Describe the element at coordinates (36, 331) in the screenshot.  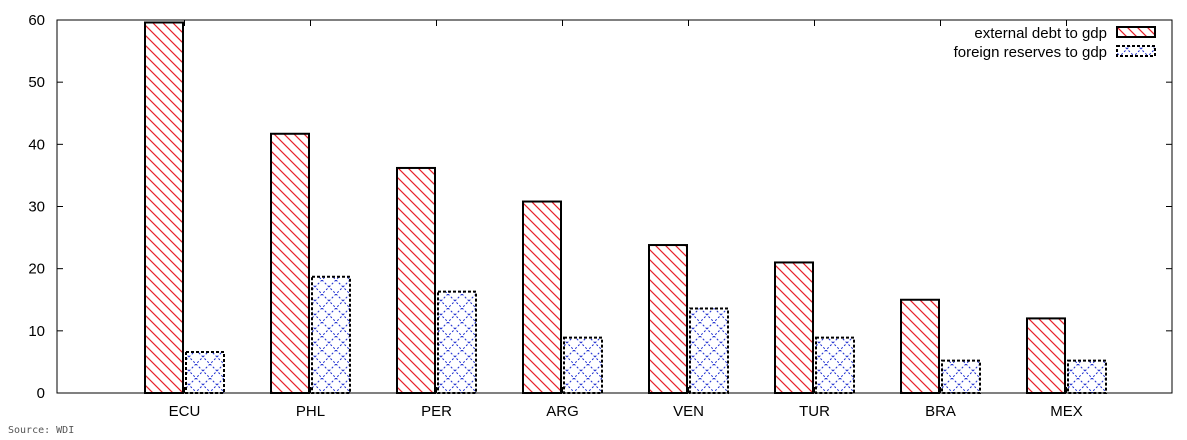
I see `y-tick-label: 10` at that location.